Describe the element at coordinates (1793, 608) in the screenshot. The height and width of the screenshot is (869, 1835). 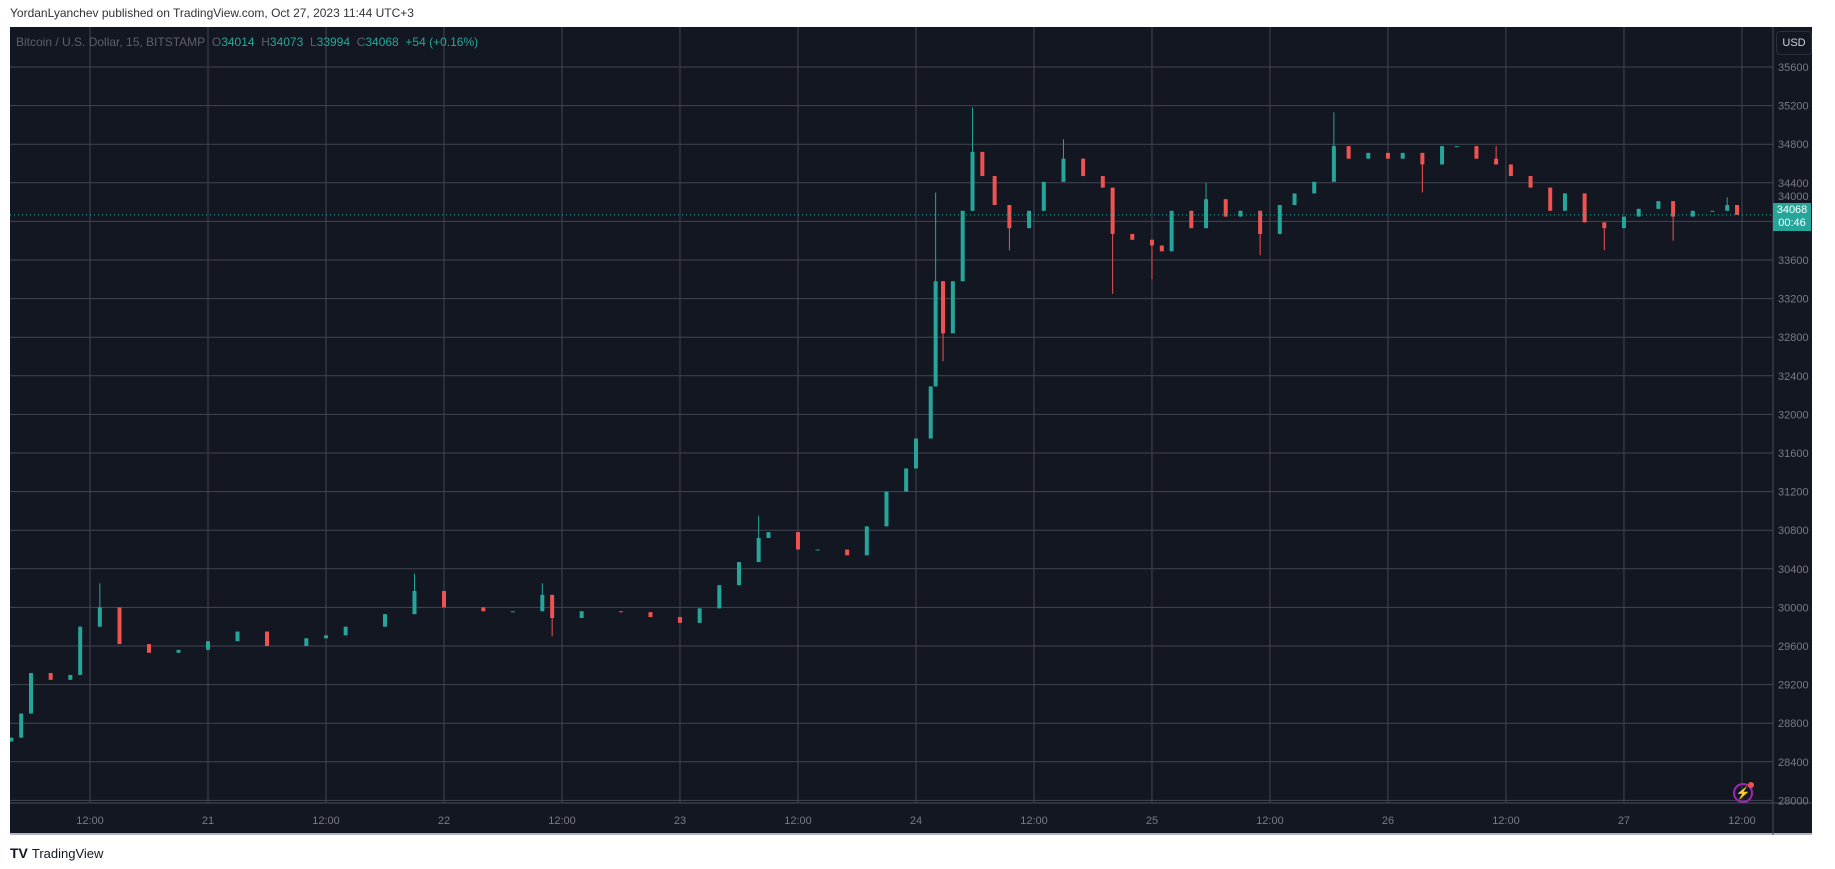
I see `y-tick-label: 30000` at that location.